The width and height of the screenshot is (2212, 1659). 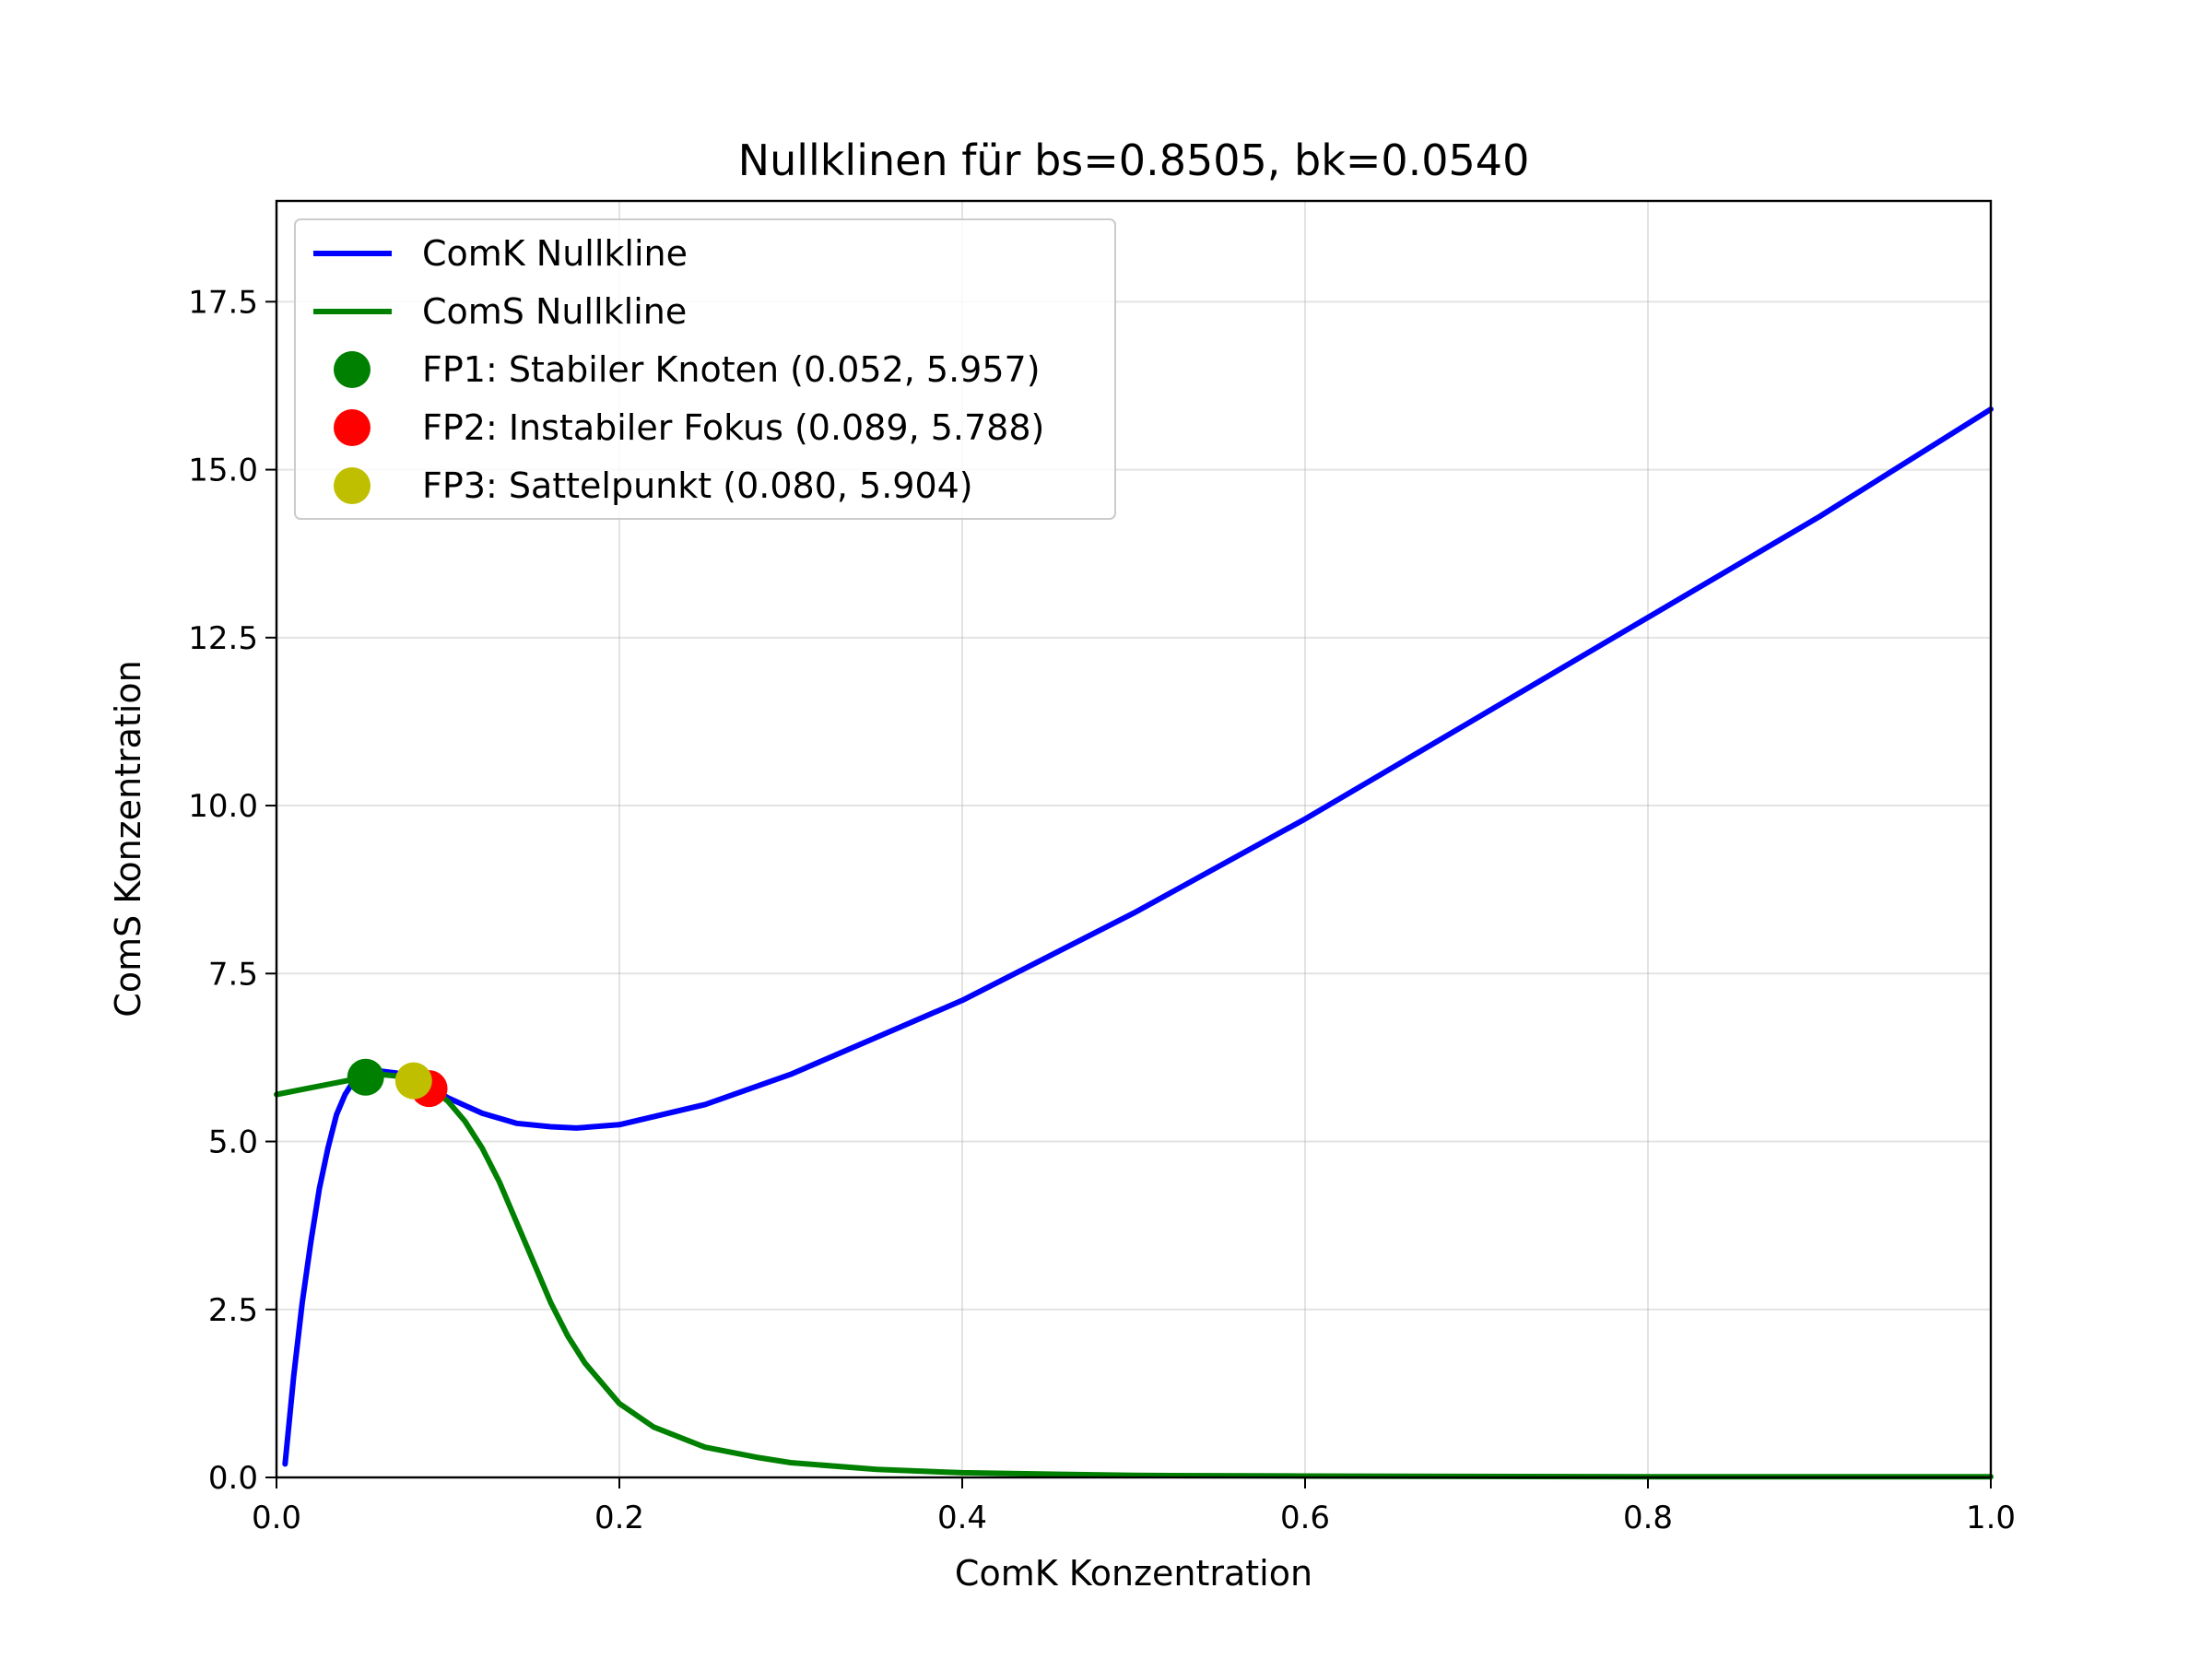 What do you see at coordinates (128, 838) in the screenshot?
I see `y-axis-label: ComS Konzentration` at bounding box center [128, 838].